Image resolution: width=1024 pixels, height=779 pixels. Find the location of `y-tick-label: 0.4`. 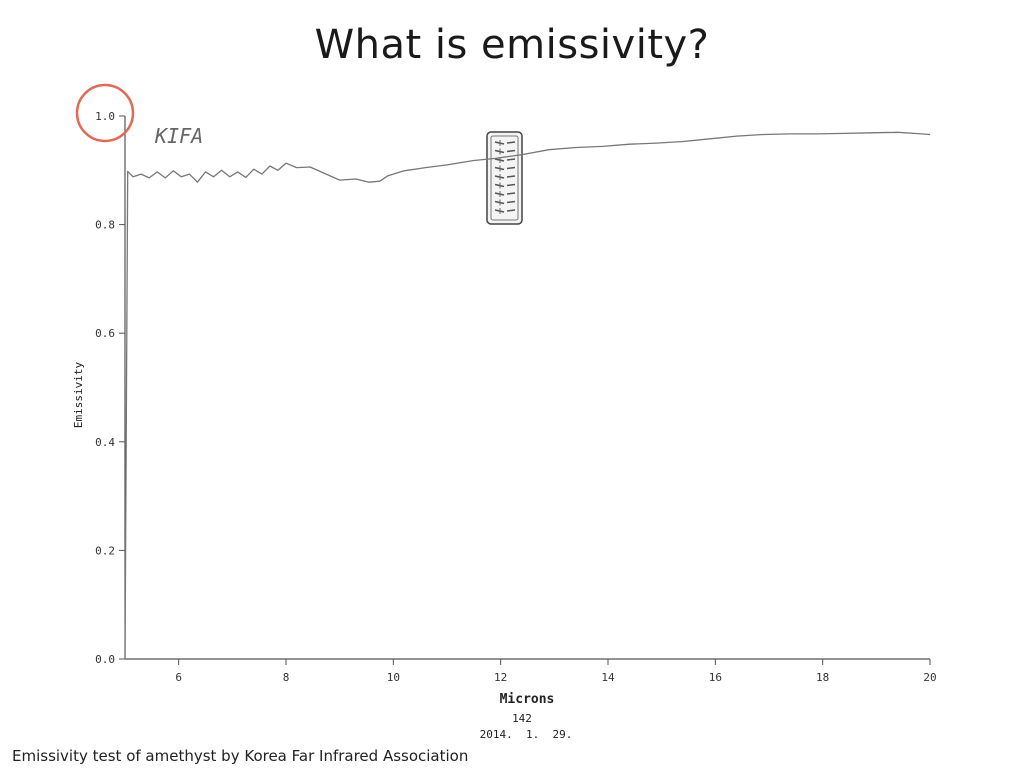

y-tick-label: 0.4 is located at coordinates (105, 442).